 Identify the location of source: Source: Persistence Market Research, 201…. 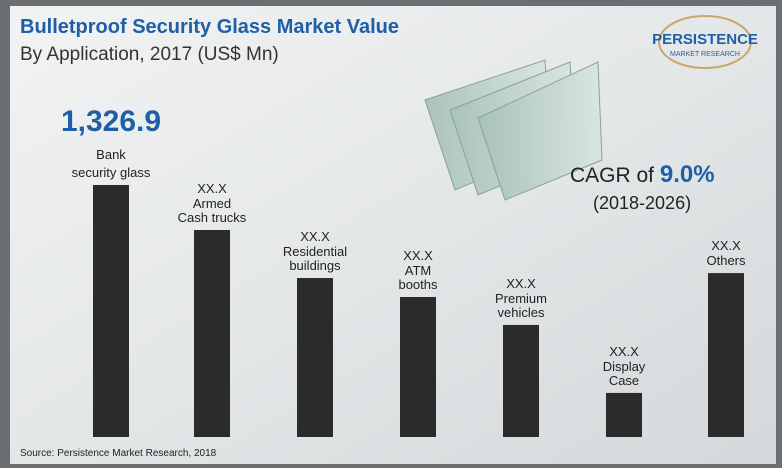
(118, 453).